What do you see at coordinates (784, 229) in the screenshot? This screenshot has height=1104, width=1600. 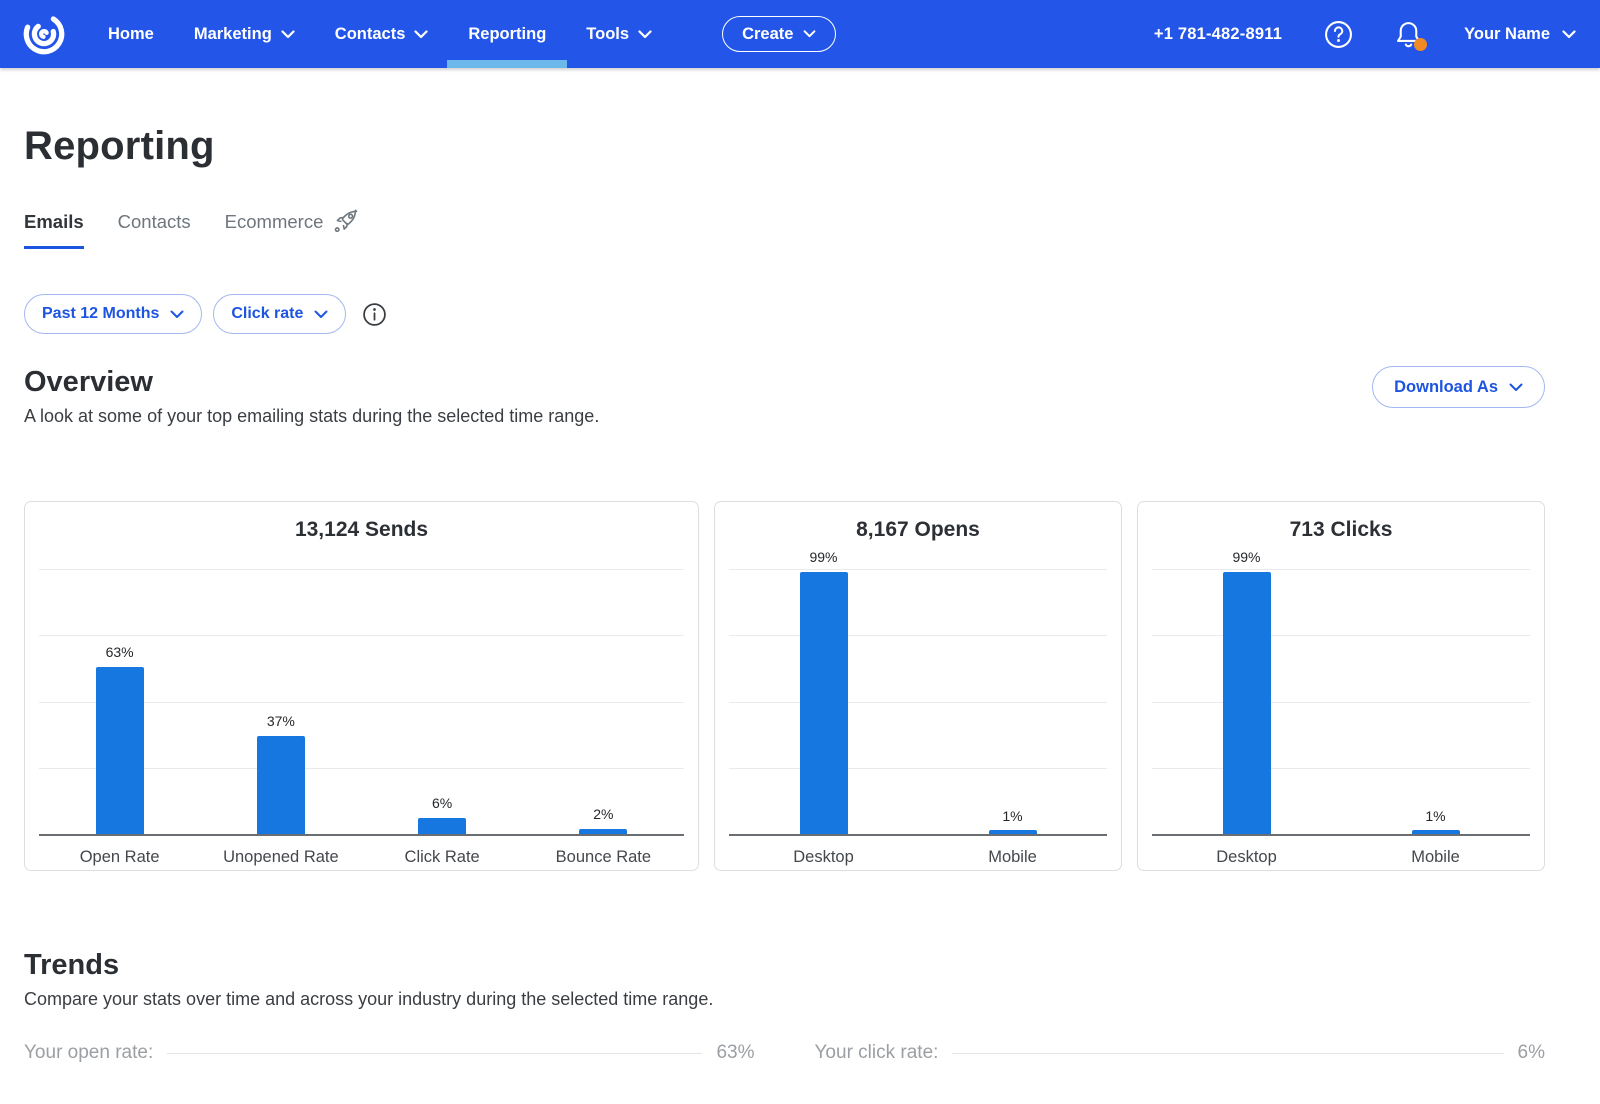 I see `report-tabs: Emails Contacts Ecommerce` at bounding box center [784, 229].